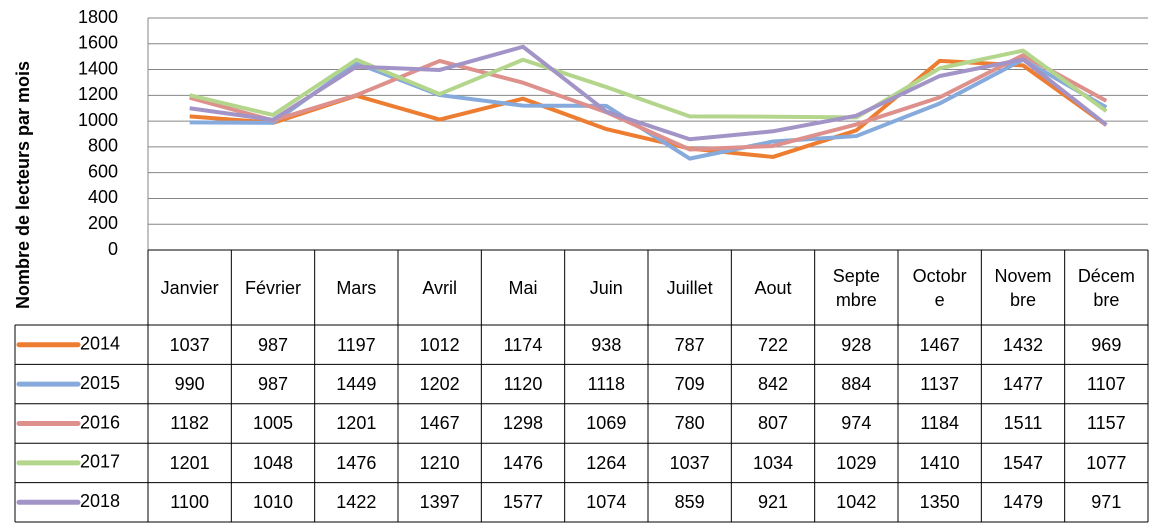 The image size is (1150, 528). What do you see at coordinates (773, 287) in the screenshot?
I see `x-tick-label: Aout` at bounding box center [773, 287].